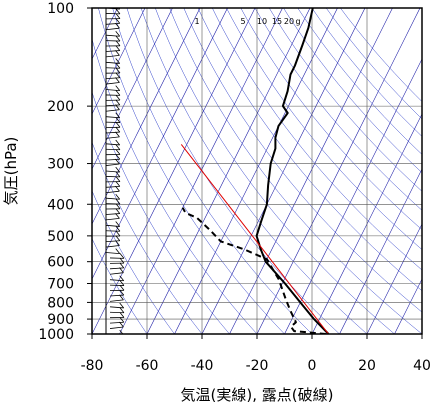 The image size is (431, 408). I want to click on mixing-ratio-label: 15, so click(277, 21).